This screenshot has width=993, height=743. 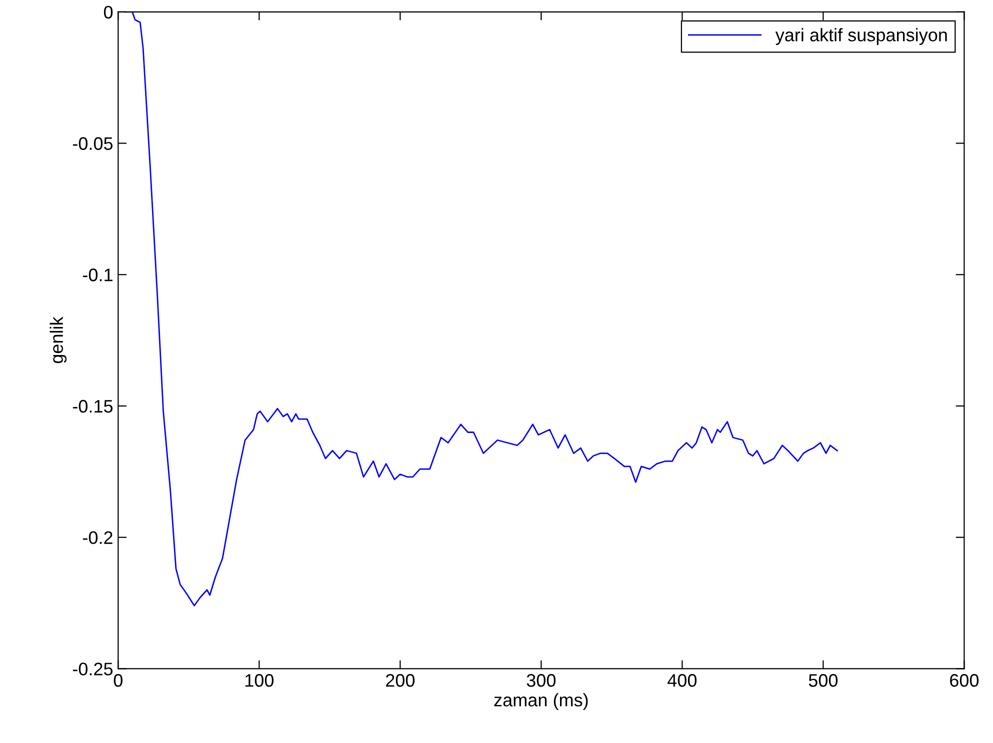 What do you see at coordinates (118, 680) in the screenshot?
I see `x-tick-label: 0` at bounding box center [118, 680].